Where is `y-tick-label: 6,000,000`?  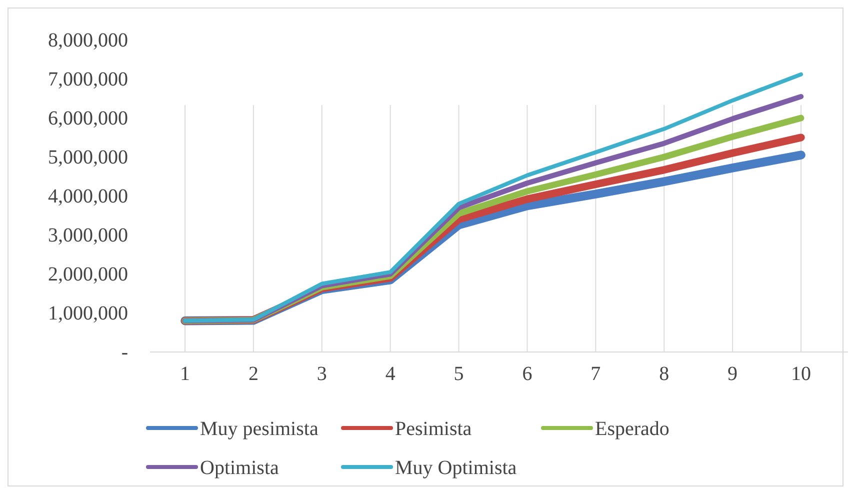
y-tick-label: 6,000,000 is located at coordinates (88, 118).